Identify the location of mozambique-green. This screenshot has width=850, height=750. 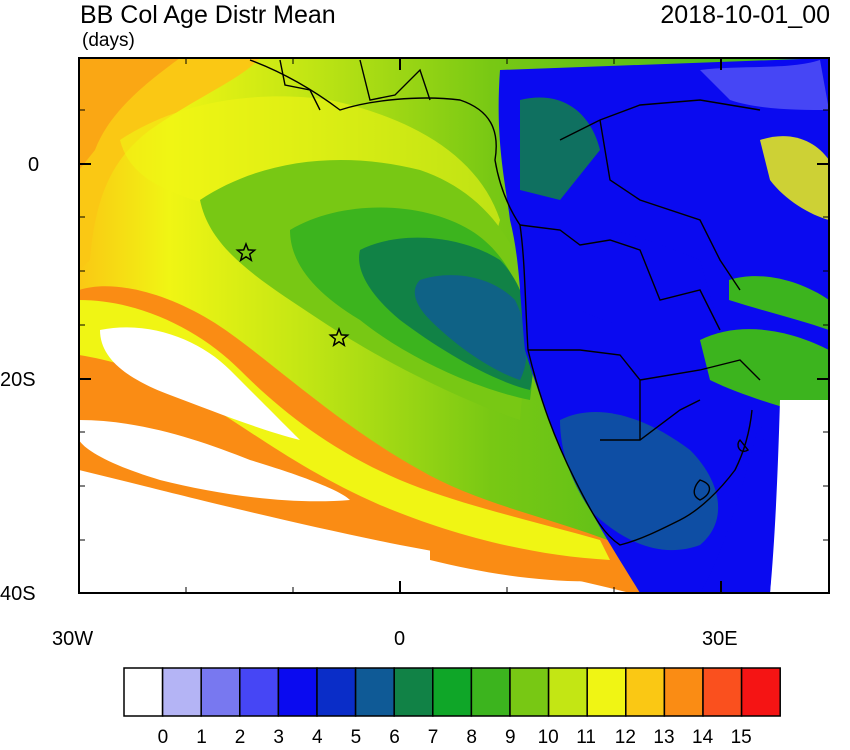
(764, 374).